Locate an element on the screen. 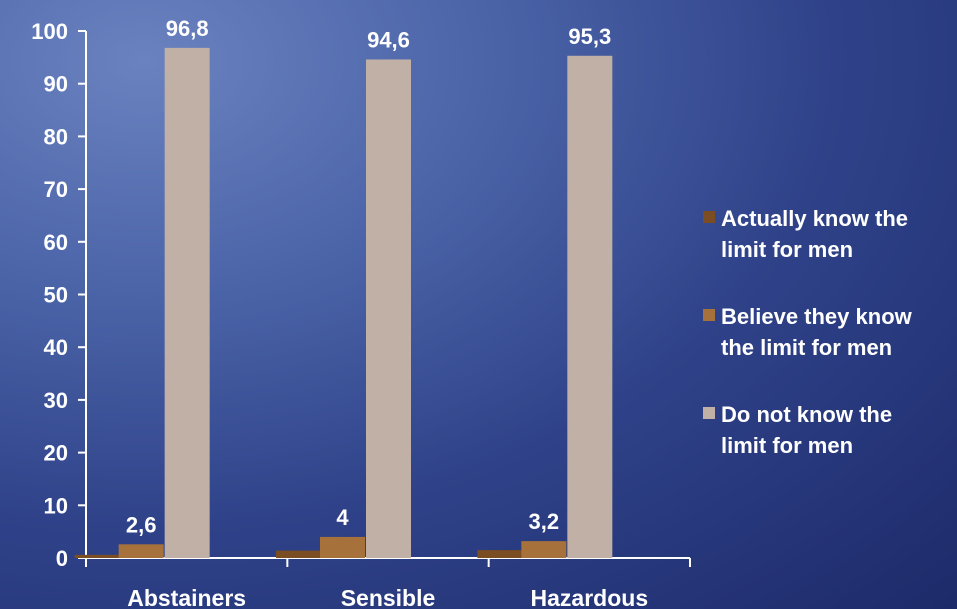 This screenshot has width=957, height=609. data-label: 94,6 is located at coordinates (388, 39).